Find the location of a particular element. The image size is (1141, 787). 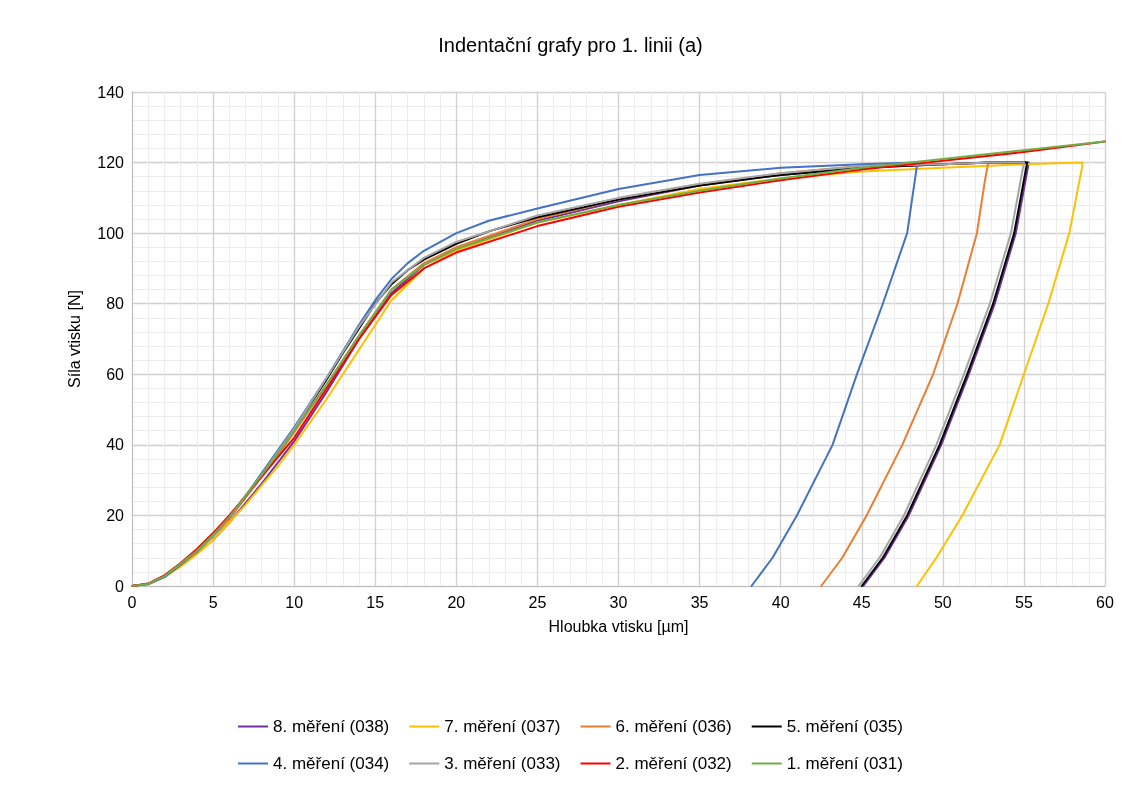

y-tick-label: 20 is located at coordinates (115, 515).